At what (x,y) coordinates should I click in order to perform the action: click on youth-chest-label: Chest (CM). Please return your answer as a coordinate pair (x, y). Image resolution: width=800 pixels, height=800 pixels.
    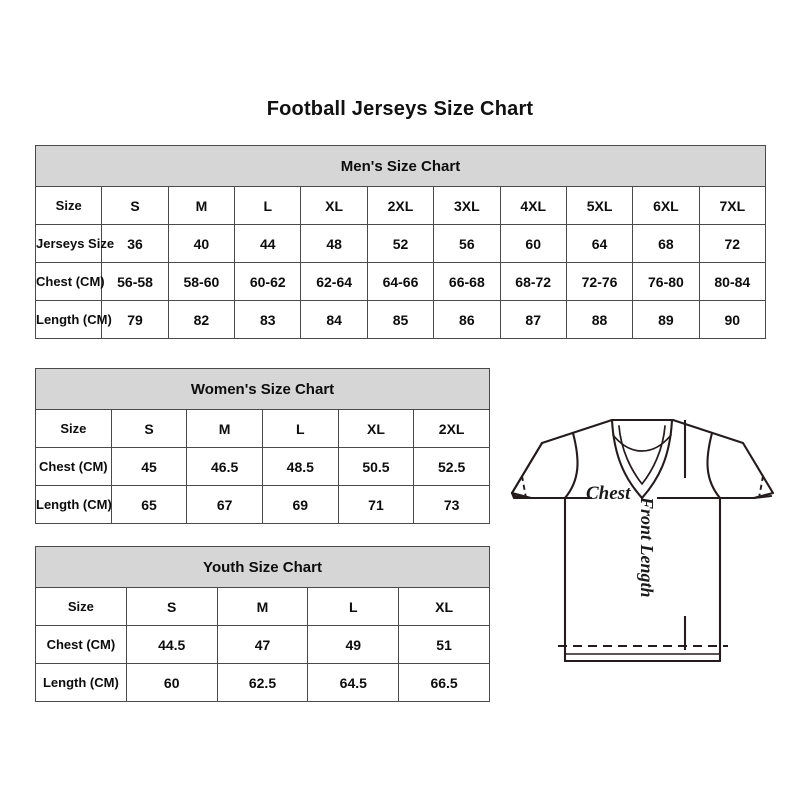
    Looking at the image, I should click on (81, 644).